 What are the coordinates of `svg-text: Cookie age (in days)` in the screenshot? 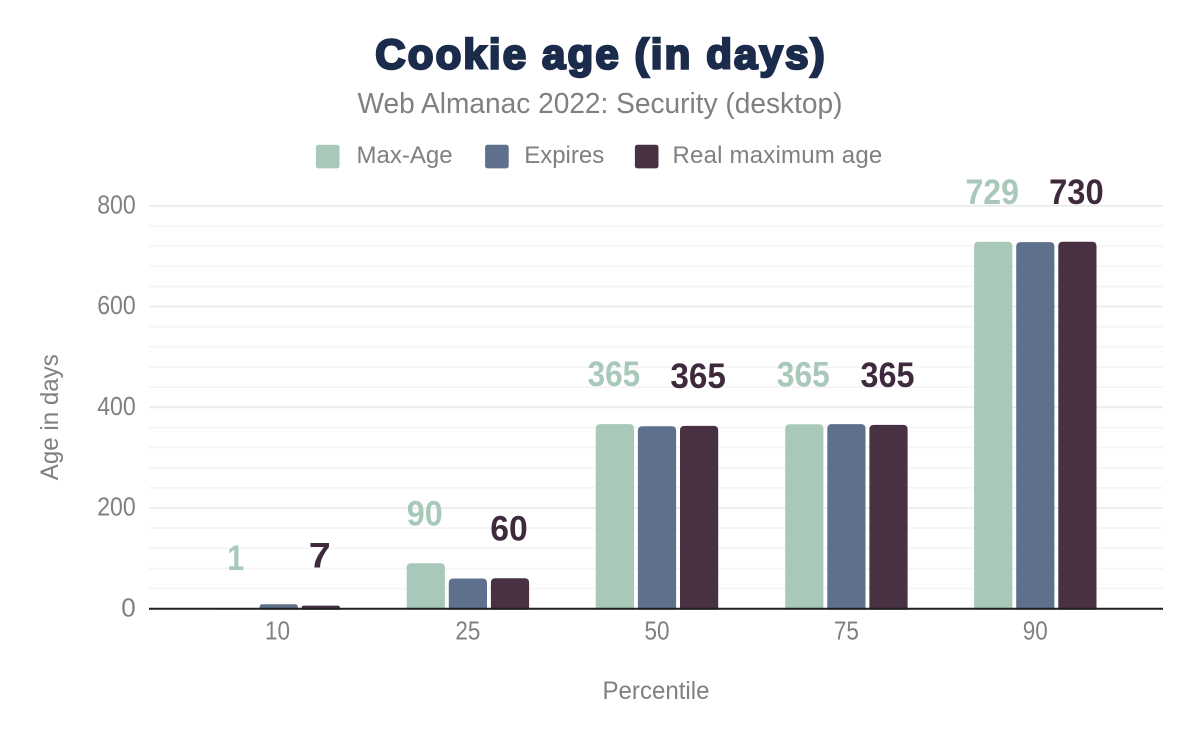 It's located at (600, 54).